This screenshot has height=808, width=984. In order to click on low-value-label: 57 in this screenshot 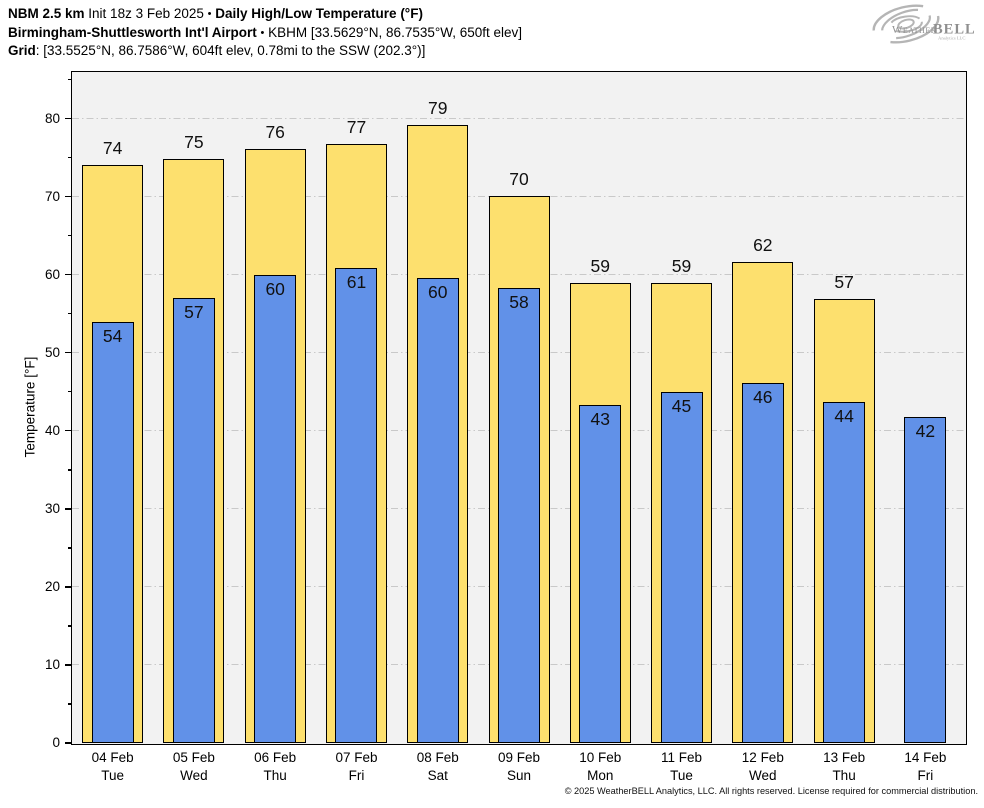, I will do `click(194, 312)`.